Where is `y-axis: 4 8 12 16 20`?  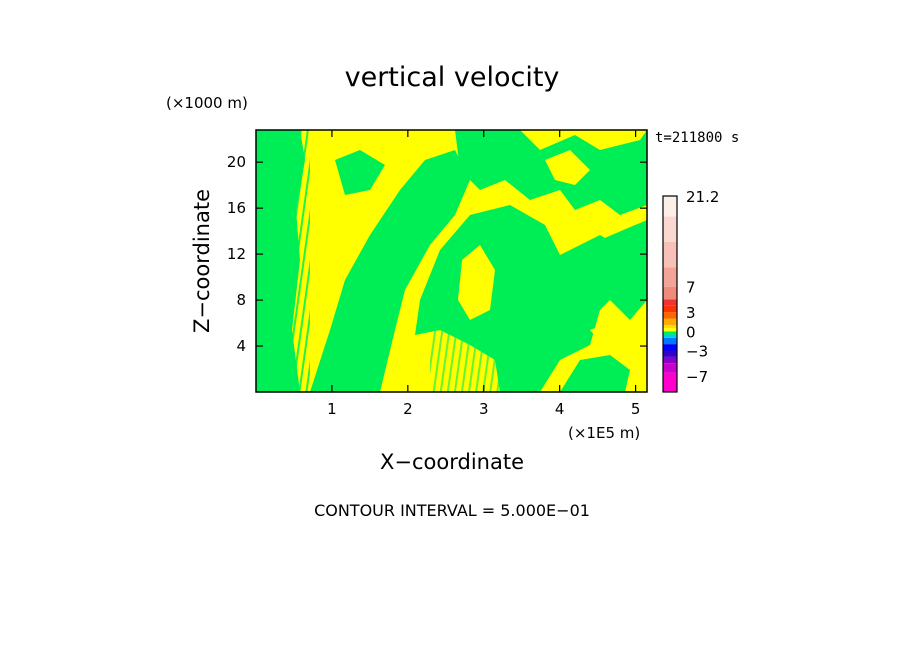 y-axis: 4 8 12 16 20 is located at coordinates (437, 254).